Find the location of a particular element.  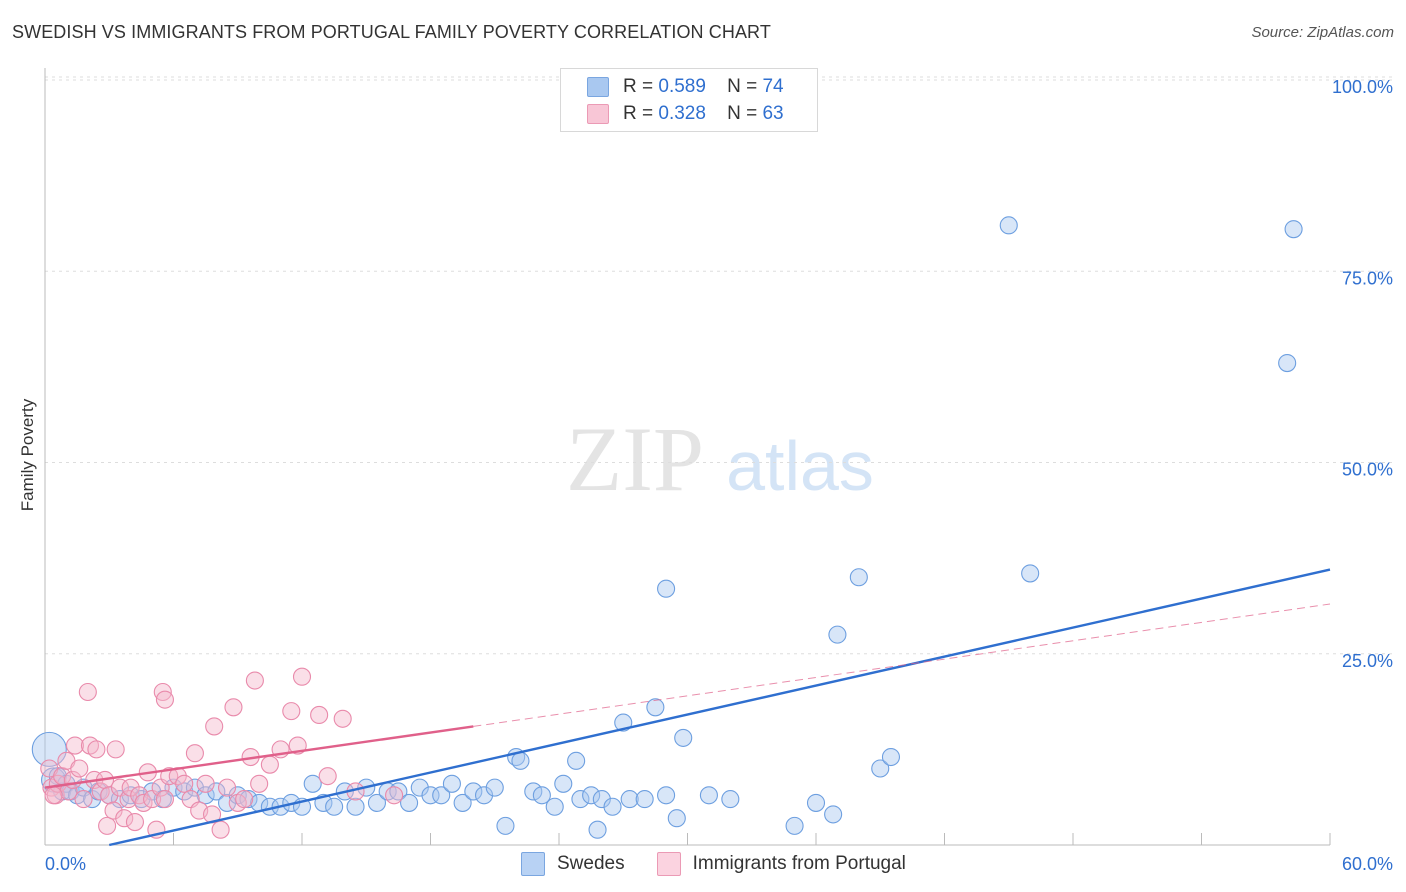

n-value: 63 is located at coordinates (773, 113).